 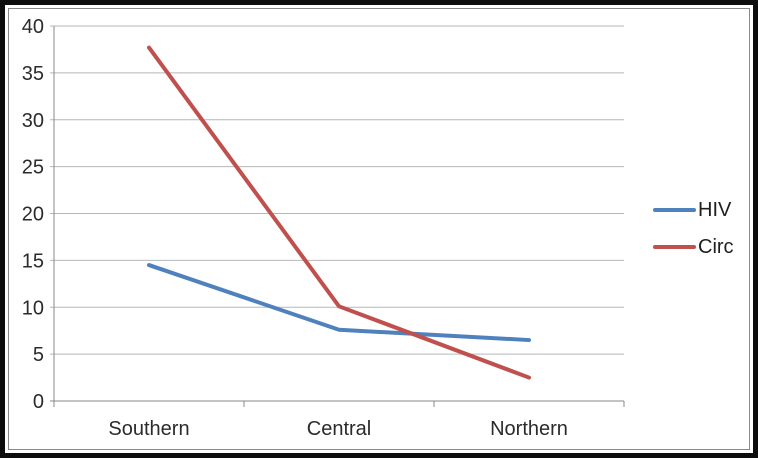 I want to click on legend: HIV Circ, so click(x=693, y=228).